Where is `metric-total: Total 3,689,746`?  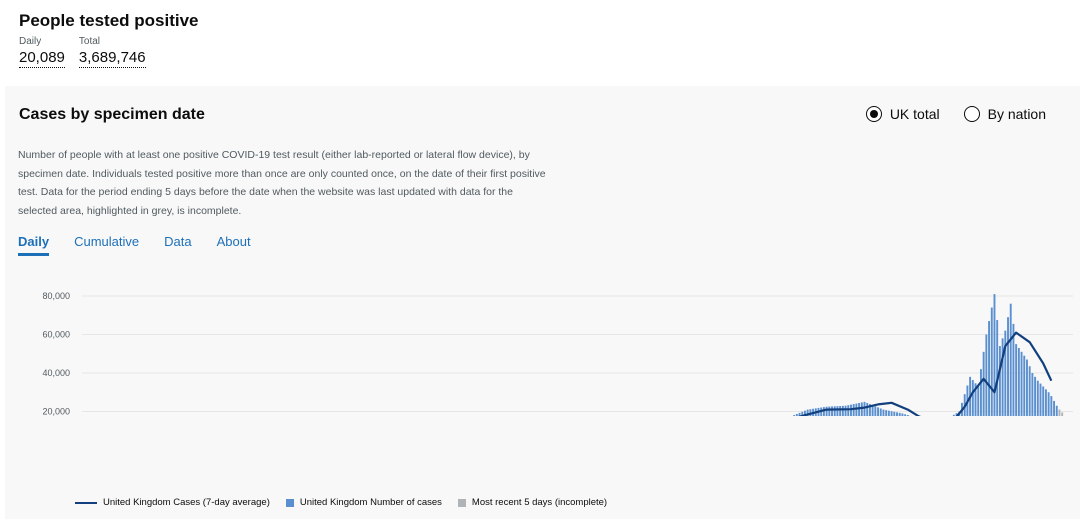 metric-total: Total 3,689,746 is located at coordinates (112, 52).